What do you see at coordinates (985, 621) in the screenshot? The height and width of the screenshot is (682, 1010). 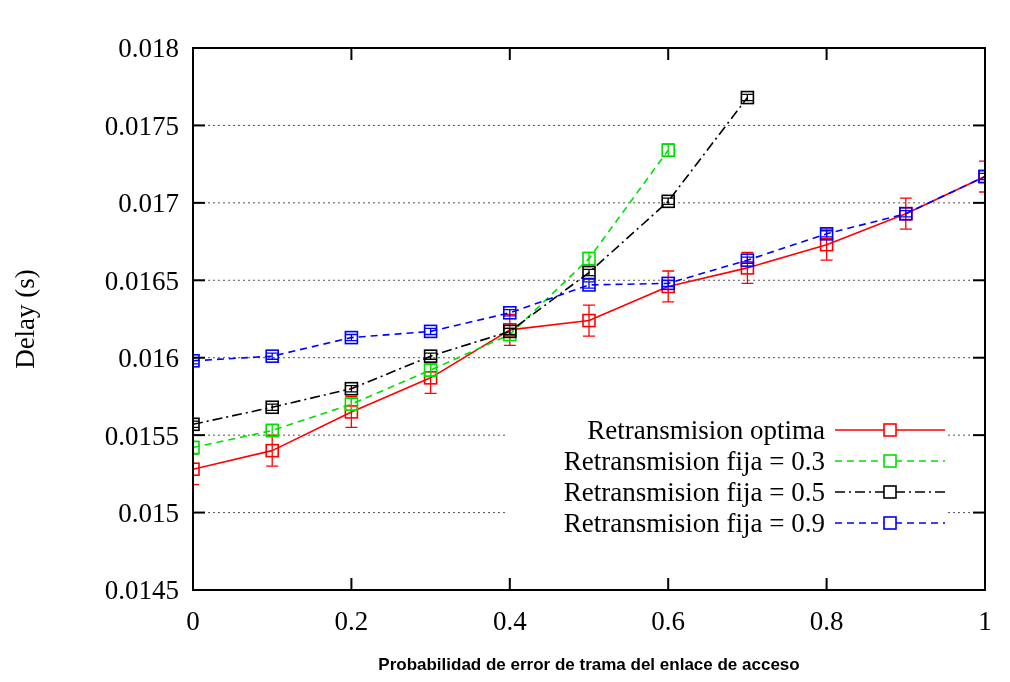 I see `x-tick-label: 1` at bounding box center [985, 621].